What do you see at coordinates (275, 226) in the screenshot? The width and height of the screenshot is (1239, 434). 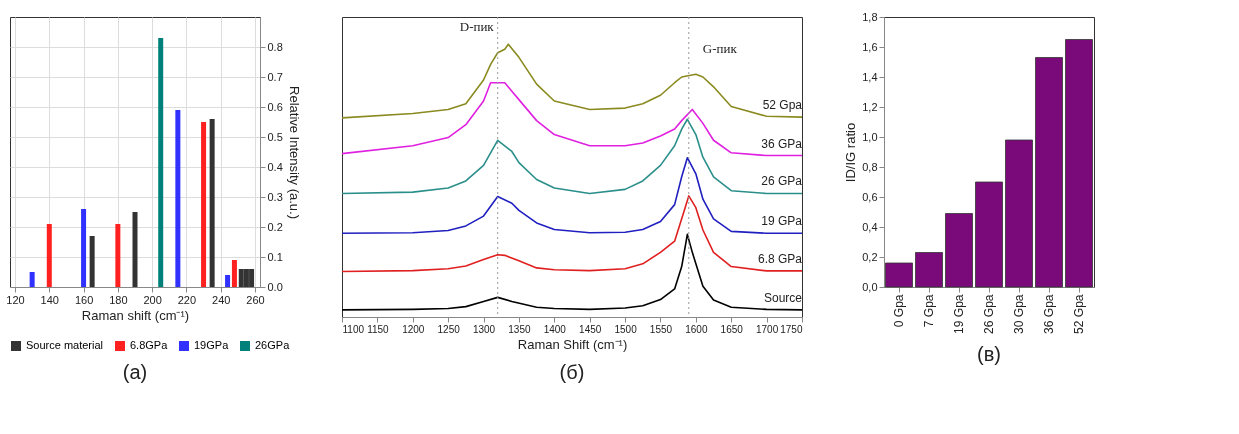 I see `y-tick-label: 0.2` at bounding box center [275, 226].